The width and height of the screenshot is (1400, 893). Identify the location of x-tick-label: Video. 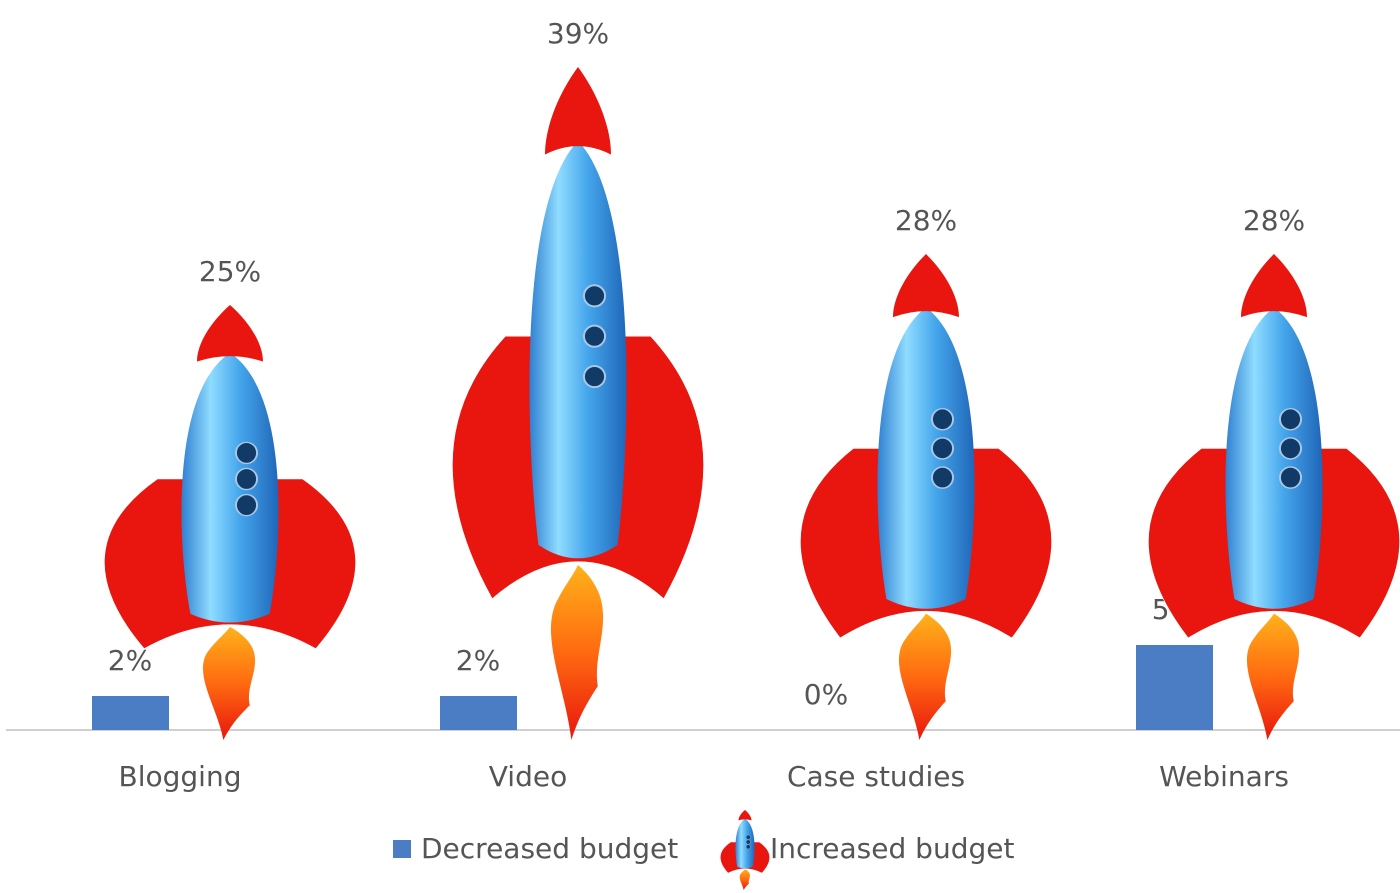
(528, 776).